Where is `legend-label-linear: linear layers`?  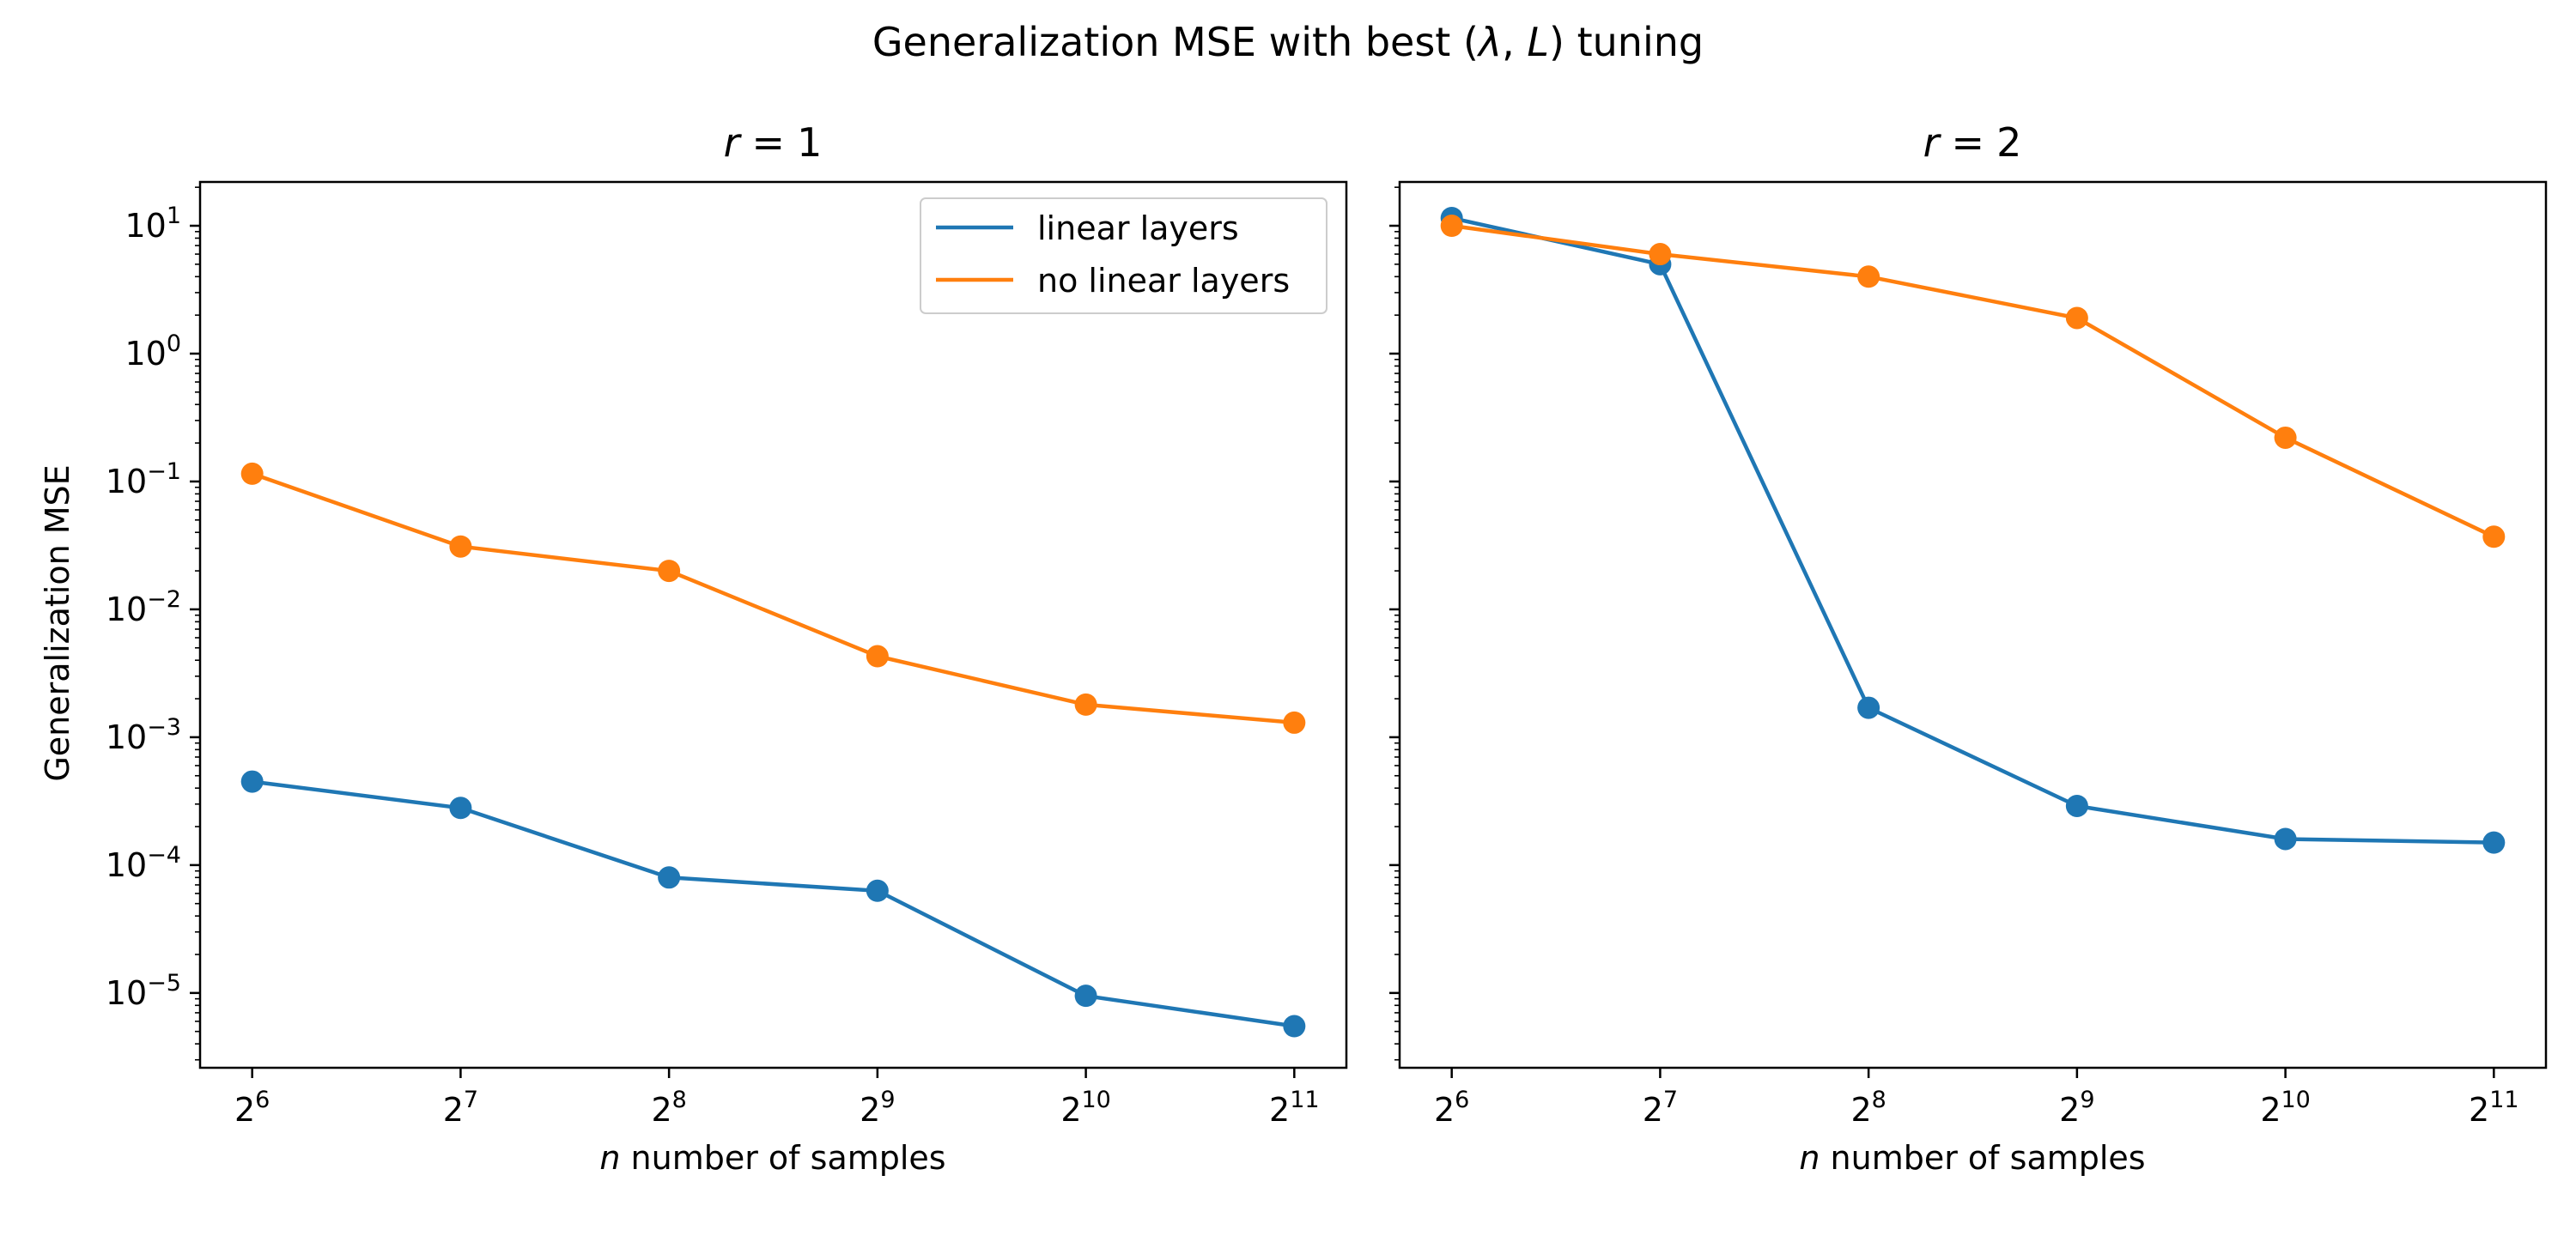
legend-label-linear: linear layers is located at coordinates (1138, 228).